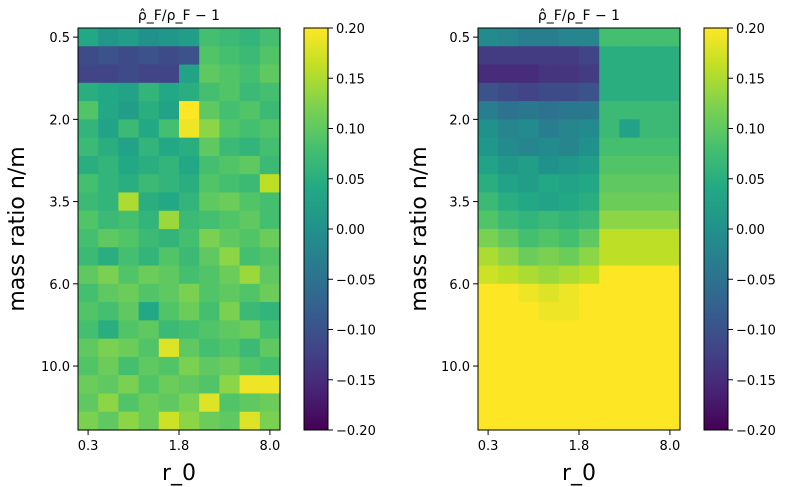  What do you see at coordinates (579, 473) in the screenshot?
I see `x-axis-label: r_0` at bounding box center [579, 473].